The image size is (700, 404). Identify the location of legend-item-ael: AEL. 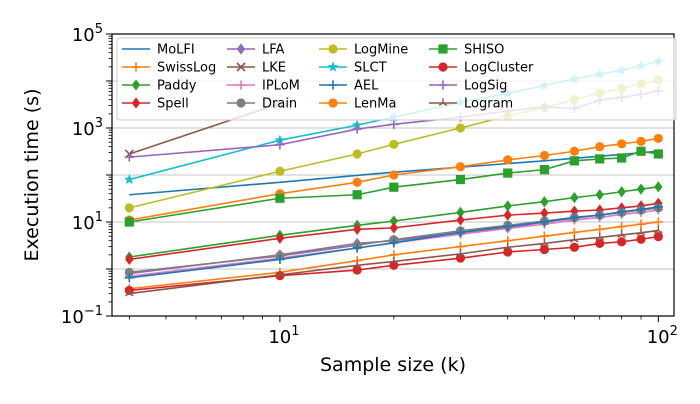
(349, 86).